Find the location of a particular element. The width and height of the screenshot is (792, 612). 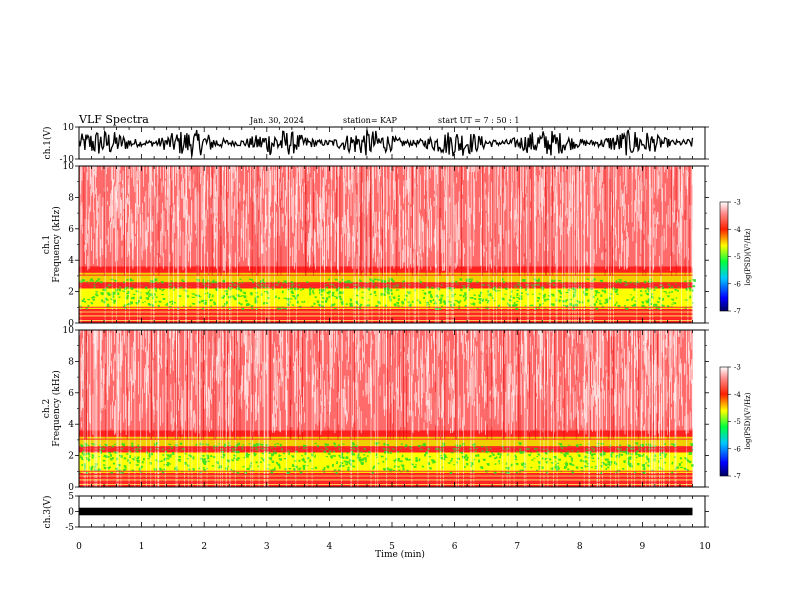

ch3-waveform-ylabel: ch.3(V) is located at coordinates (47, 512).